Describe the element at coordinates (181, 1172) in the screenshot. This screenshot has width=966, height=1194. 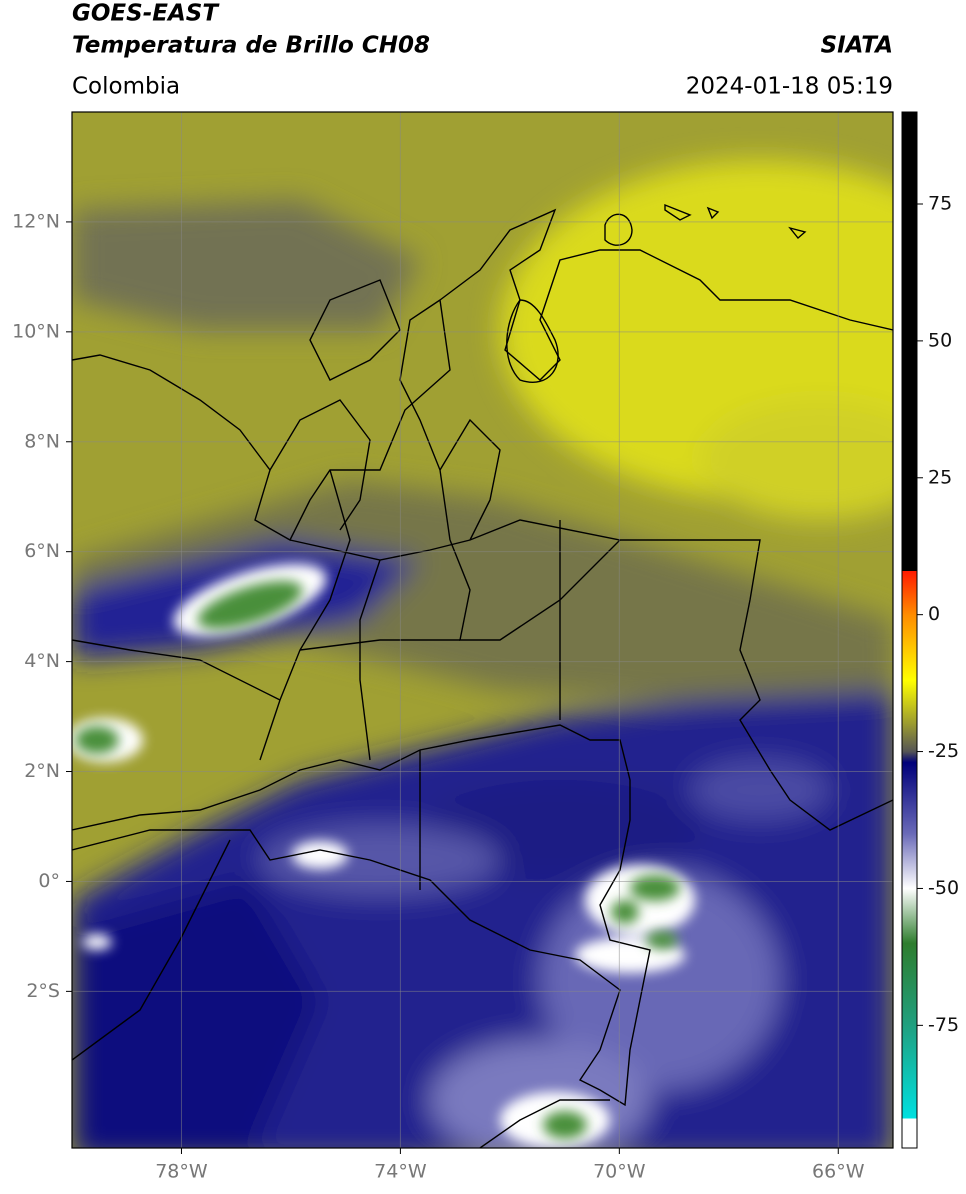
I see `x-tick-label: 78°W` at that location.